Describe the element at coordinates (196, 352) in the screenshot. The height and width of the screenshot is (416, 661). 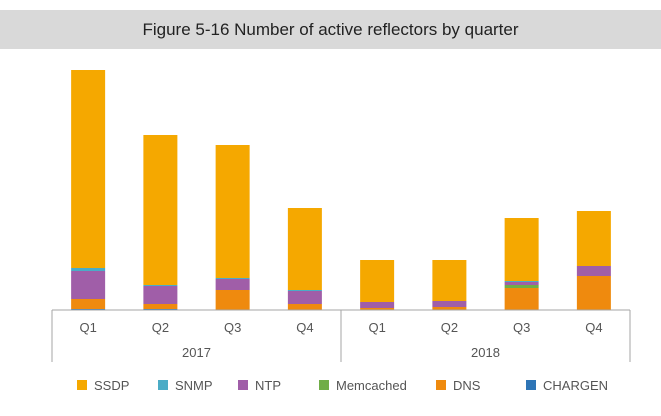
I see `year-group-label: 2017` at that location.